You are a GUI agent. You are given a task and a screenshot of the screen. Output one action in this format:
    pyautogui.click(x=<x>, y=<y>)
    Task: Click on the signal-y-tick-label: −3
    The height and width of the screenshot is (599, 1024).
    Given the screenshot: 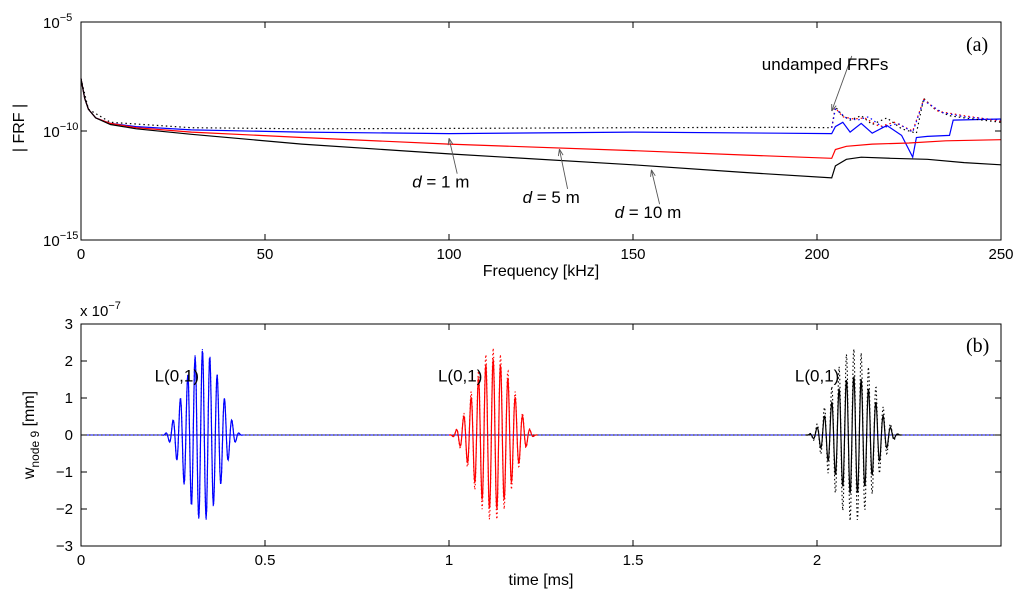 What is the action you would take?
    pyautogui.click(x=64, y=546)
    